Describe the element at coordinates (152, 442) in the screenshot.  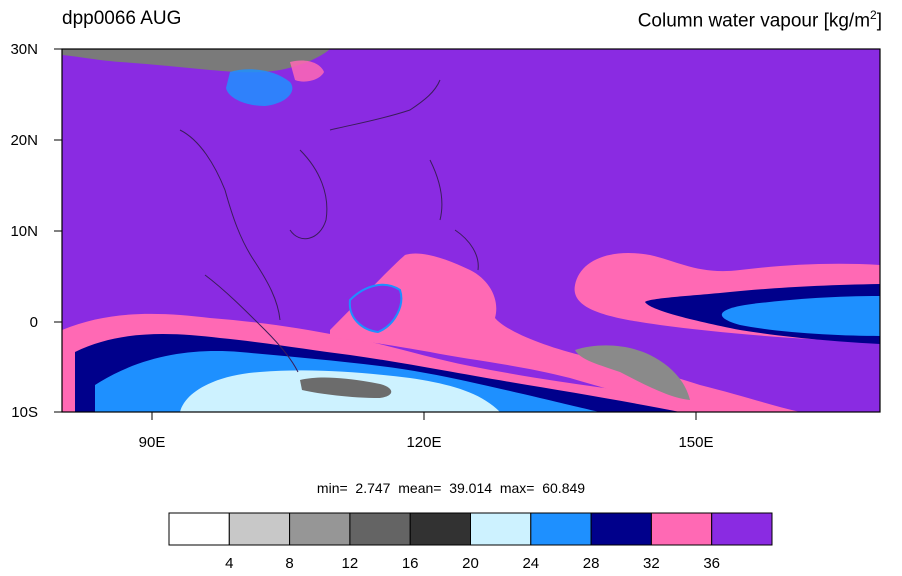
I see `lon-label-90: 90E` at that location.